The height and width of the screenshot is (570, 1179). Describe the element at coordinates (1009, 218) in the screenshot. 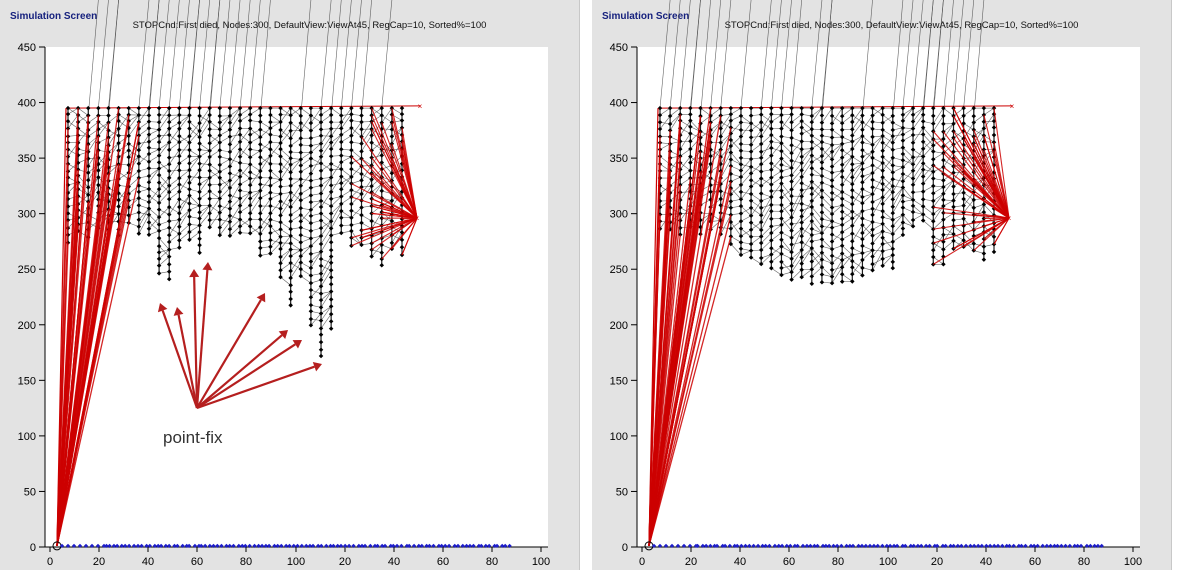

I see `sink-marker: ×` at that location.